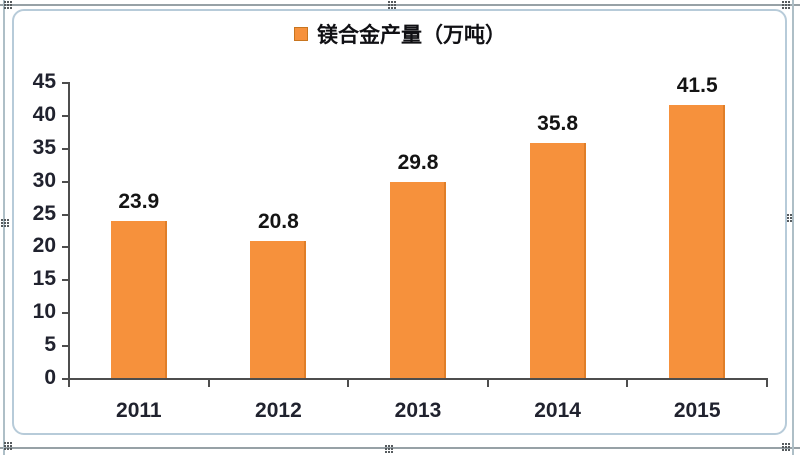  Describe the element at coordinates (44, 114) in the screenshot. I see `y-tick-label: 40` at that location.